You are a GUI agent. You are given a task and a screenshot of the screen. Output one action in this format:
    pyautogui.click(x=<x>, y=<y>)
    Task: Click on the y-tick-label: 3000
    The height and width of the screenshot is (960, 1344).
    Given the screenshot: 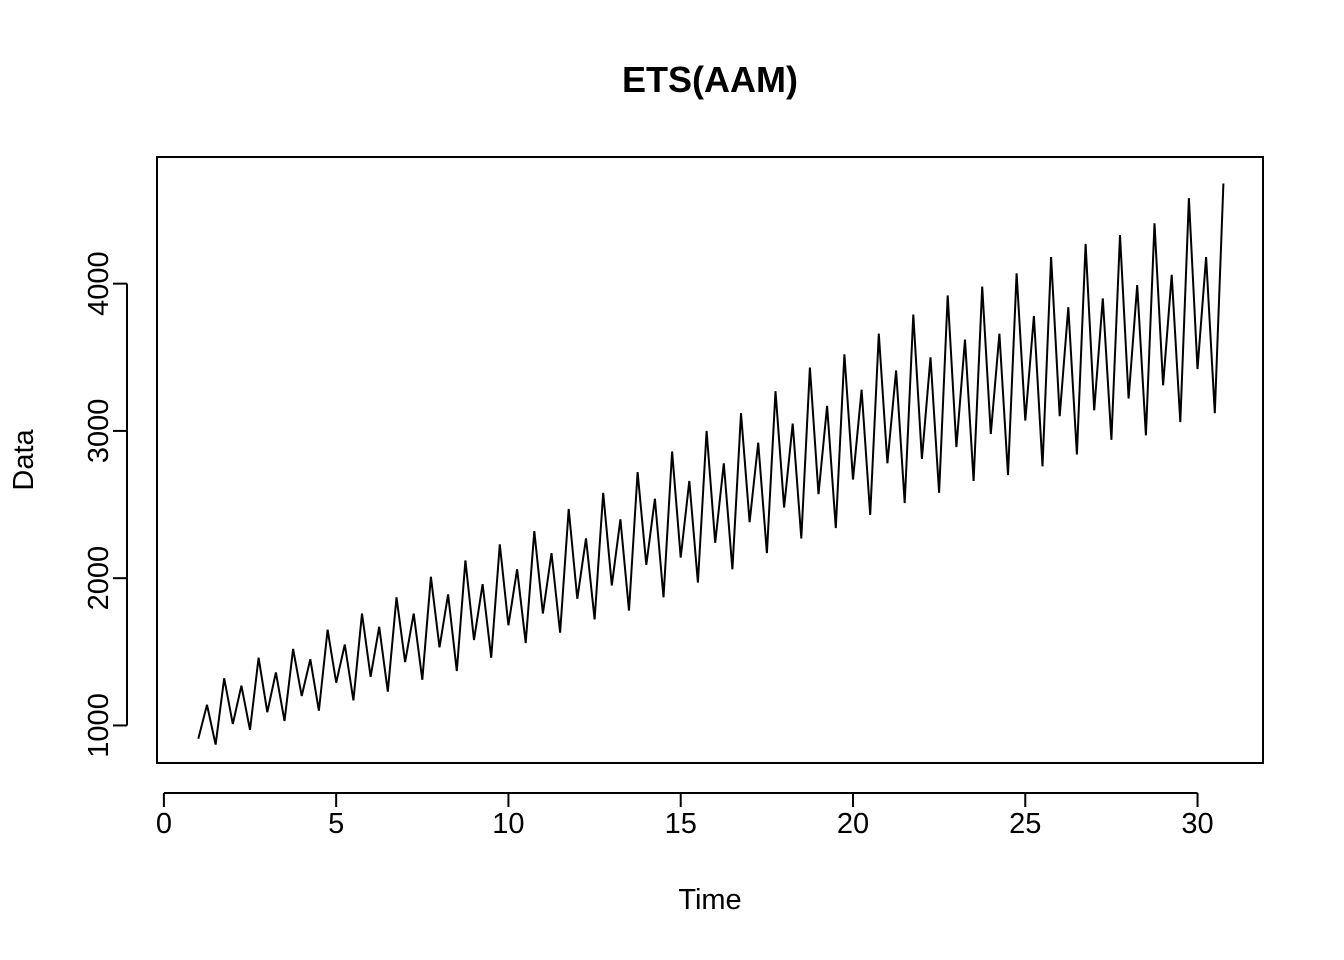 What is the action you would take?
    pyautogui.click(x=99, y=431)
    